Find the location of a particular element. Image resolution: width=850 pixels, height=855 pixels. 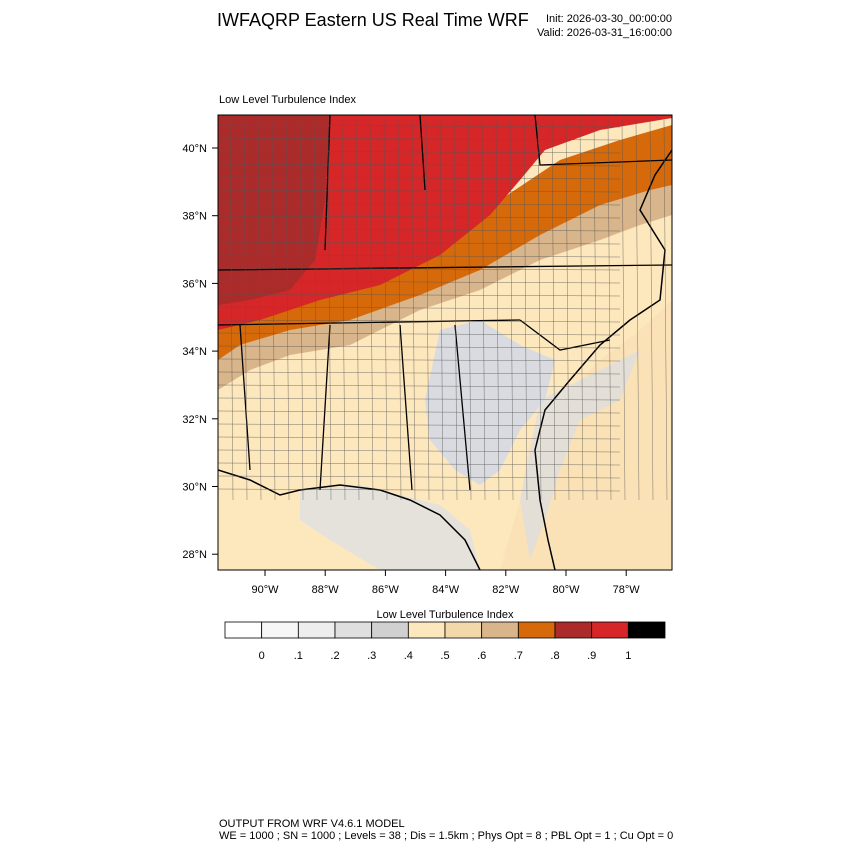

lat-label: 38°N is located at coordinates (194, 217).